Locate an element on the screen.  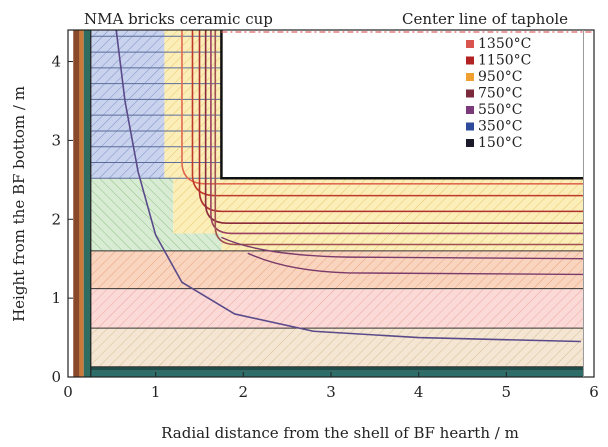
bottom-carbon-layer is located at coordinates (336, 373).